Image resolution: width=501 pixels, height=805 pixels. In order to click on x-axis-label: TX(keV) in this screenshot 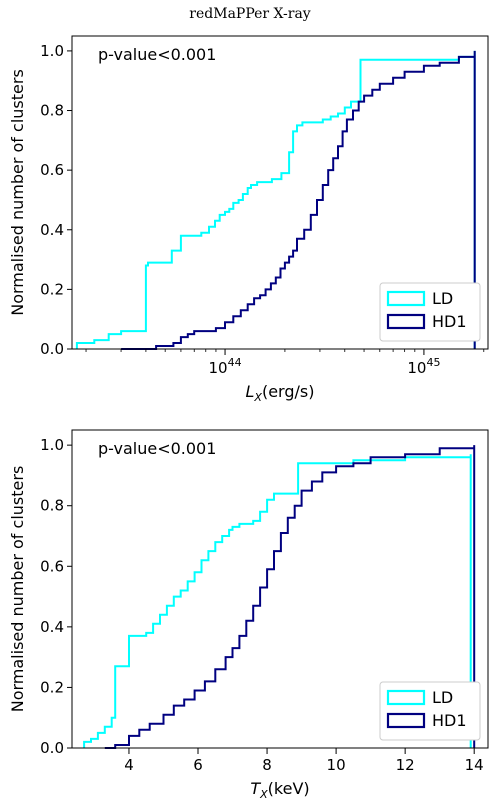, I will do `click(279, 790)`.